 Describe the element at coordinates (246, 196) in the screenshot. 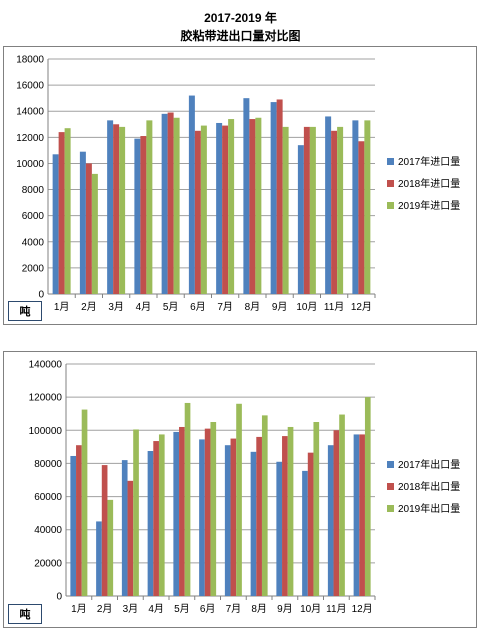

I see `bar-2017年进口量-8月` at that location.